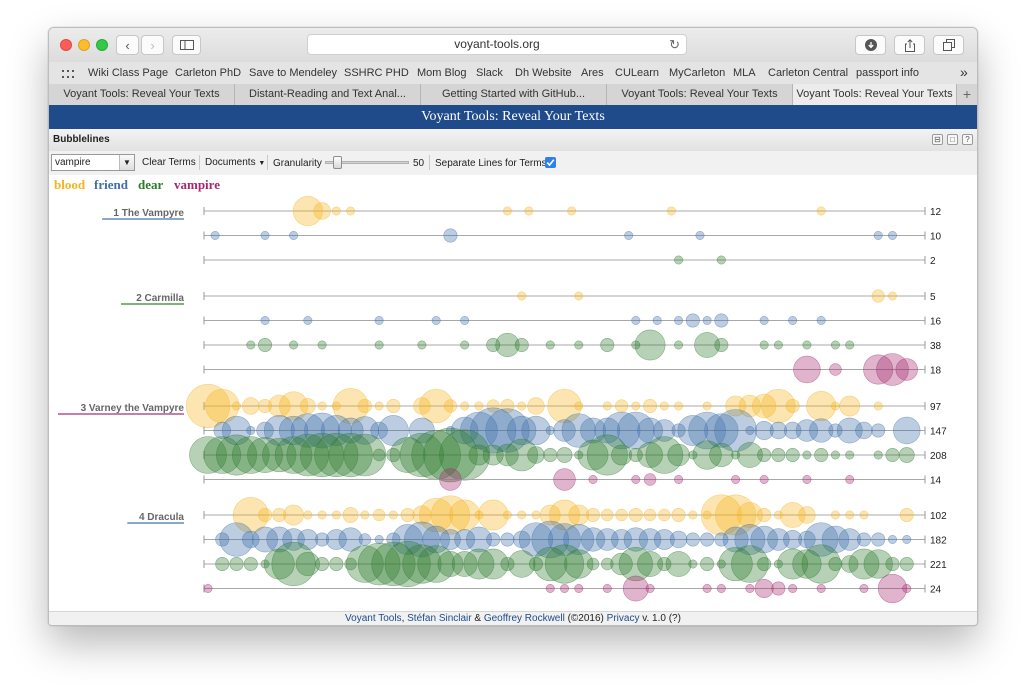  Describe the element at coordinates (524, 618) in the screenshot. I see `geoffrey-rockwell-link: Geoffrey Rockwell` at that location.